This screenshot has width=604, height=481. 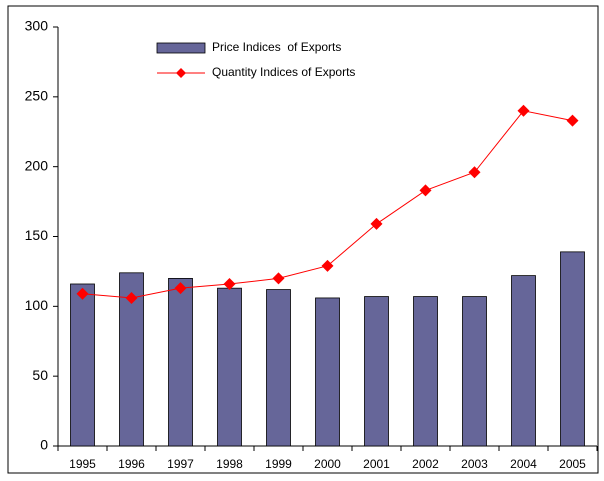 I want to click on x-tick-label: 1997, so click(x=180, y=464).